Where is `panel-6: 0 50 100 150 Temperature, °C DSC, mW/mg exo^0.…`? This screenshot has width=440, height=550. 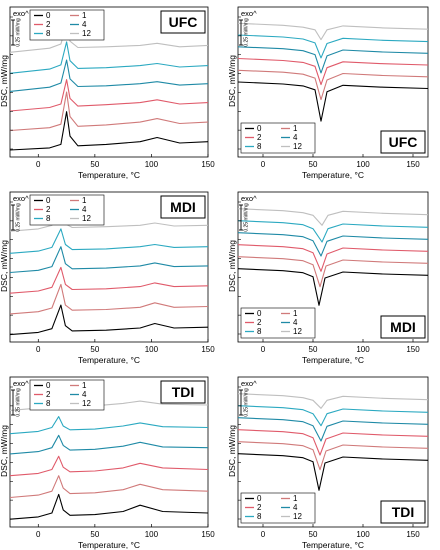 panel-6: 0 50 100 150 Temperature, °C DSC, mW/mg exo^0.… is located at coordinates (328, 463).